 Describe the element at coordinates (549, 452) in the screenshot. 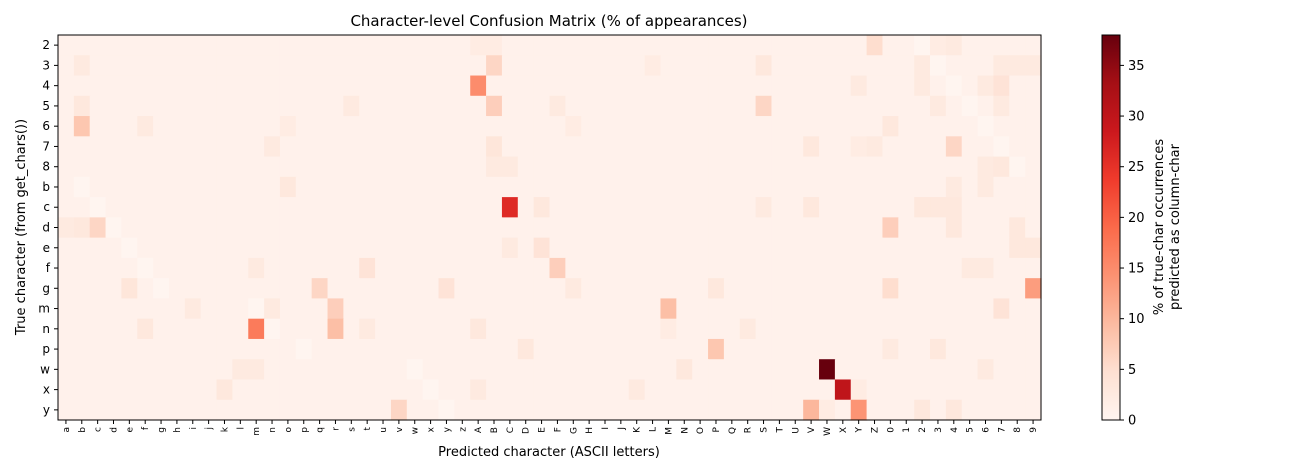

I see `x-axis-title: Predicted character (ASCII letters)` at that location.